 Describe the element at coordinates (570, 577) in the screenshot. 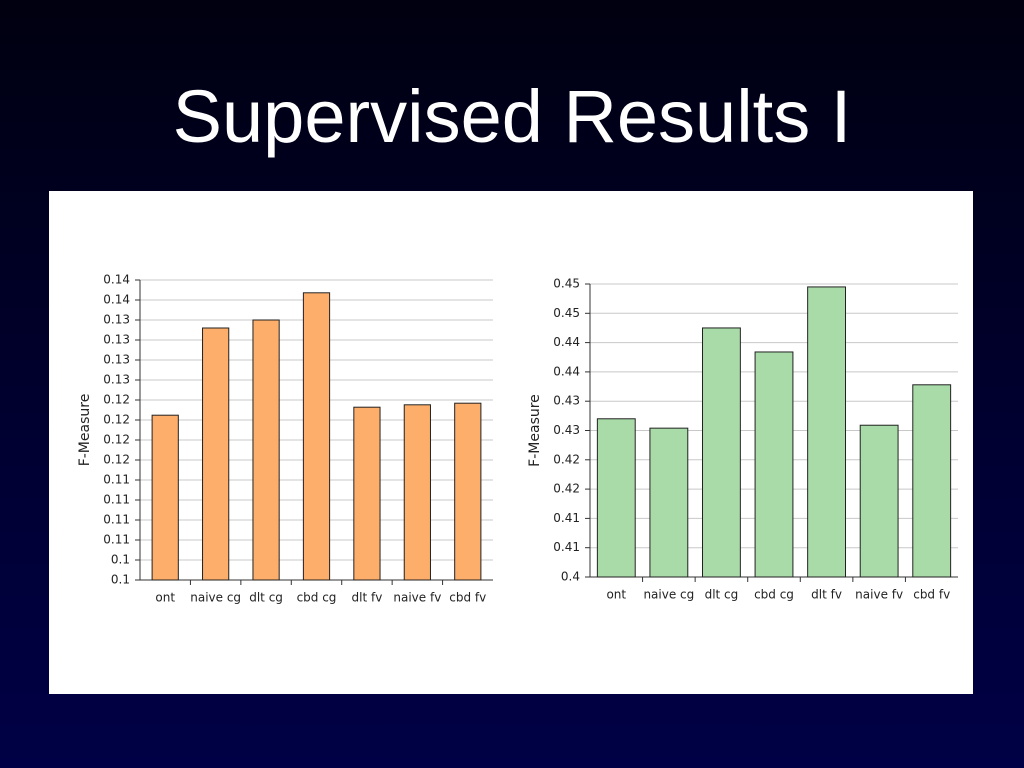

I see `y-tick-label: 0.4` at that location.